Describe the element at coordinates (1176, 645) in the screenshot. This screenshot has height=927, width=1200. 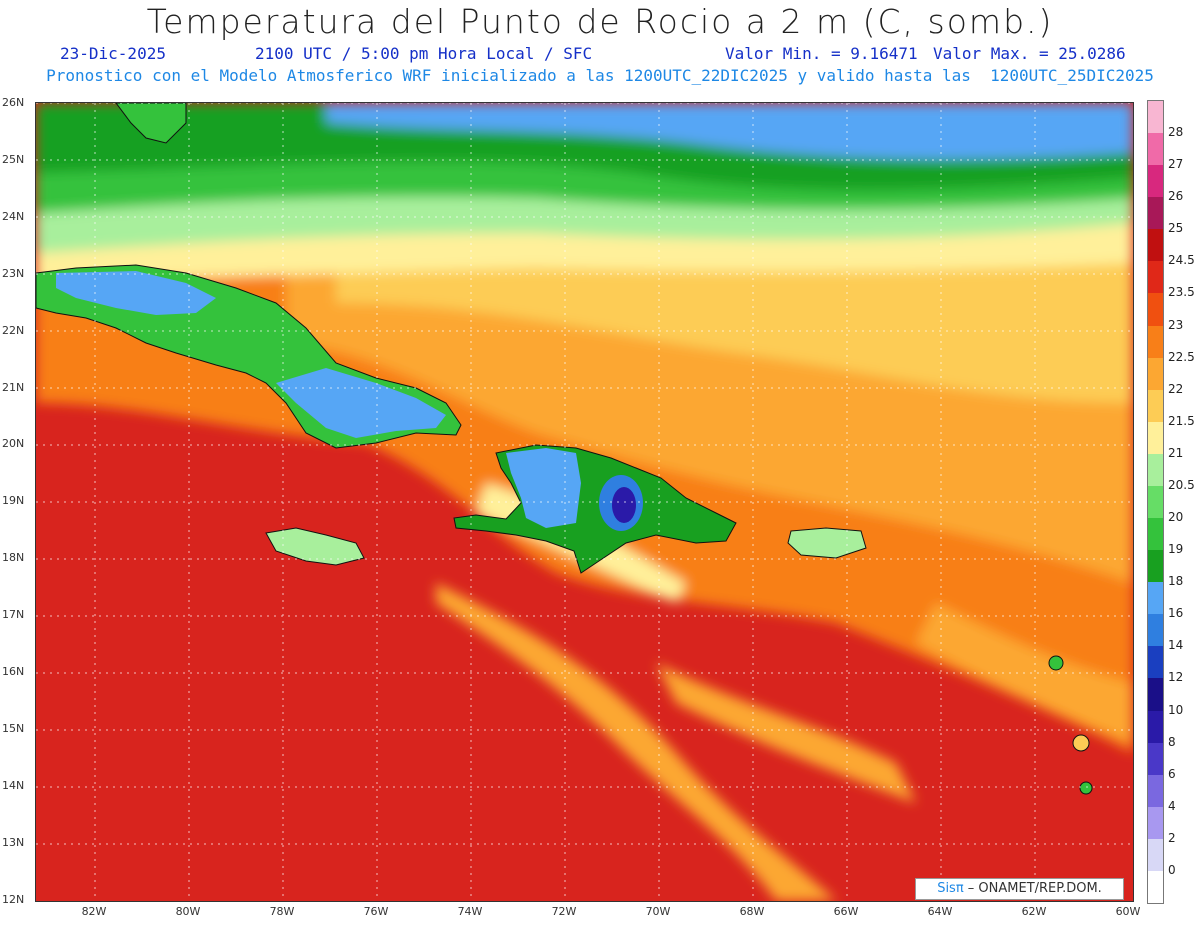
I see `legend-level-label: 14` at that location.